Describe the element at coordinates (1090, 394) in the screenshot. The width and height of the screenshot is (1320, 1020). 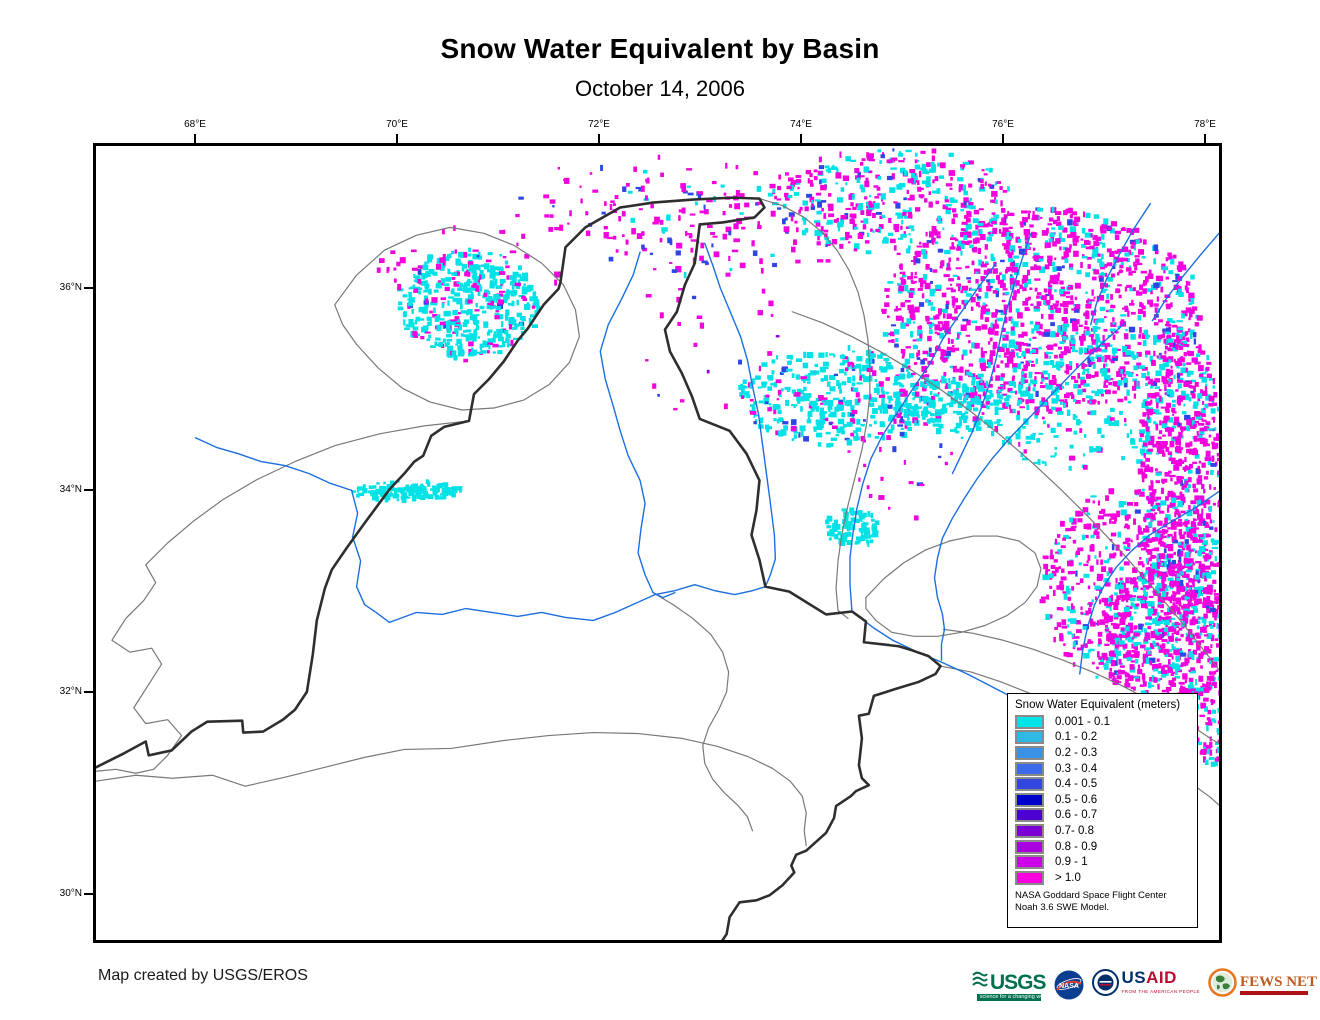
I see `snow-cluster-karakoram-cyan-veins` at that location.